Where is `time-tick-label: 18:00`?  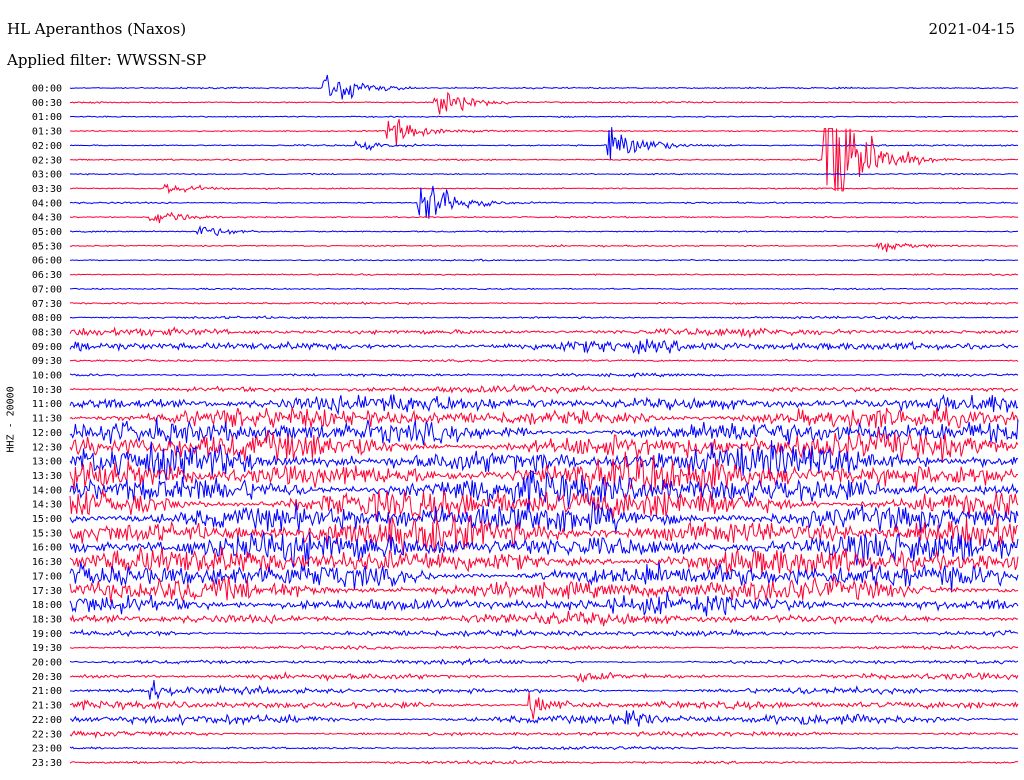
time-tick-label: 18:00 is located at coordinates (47, 605).